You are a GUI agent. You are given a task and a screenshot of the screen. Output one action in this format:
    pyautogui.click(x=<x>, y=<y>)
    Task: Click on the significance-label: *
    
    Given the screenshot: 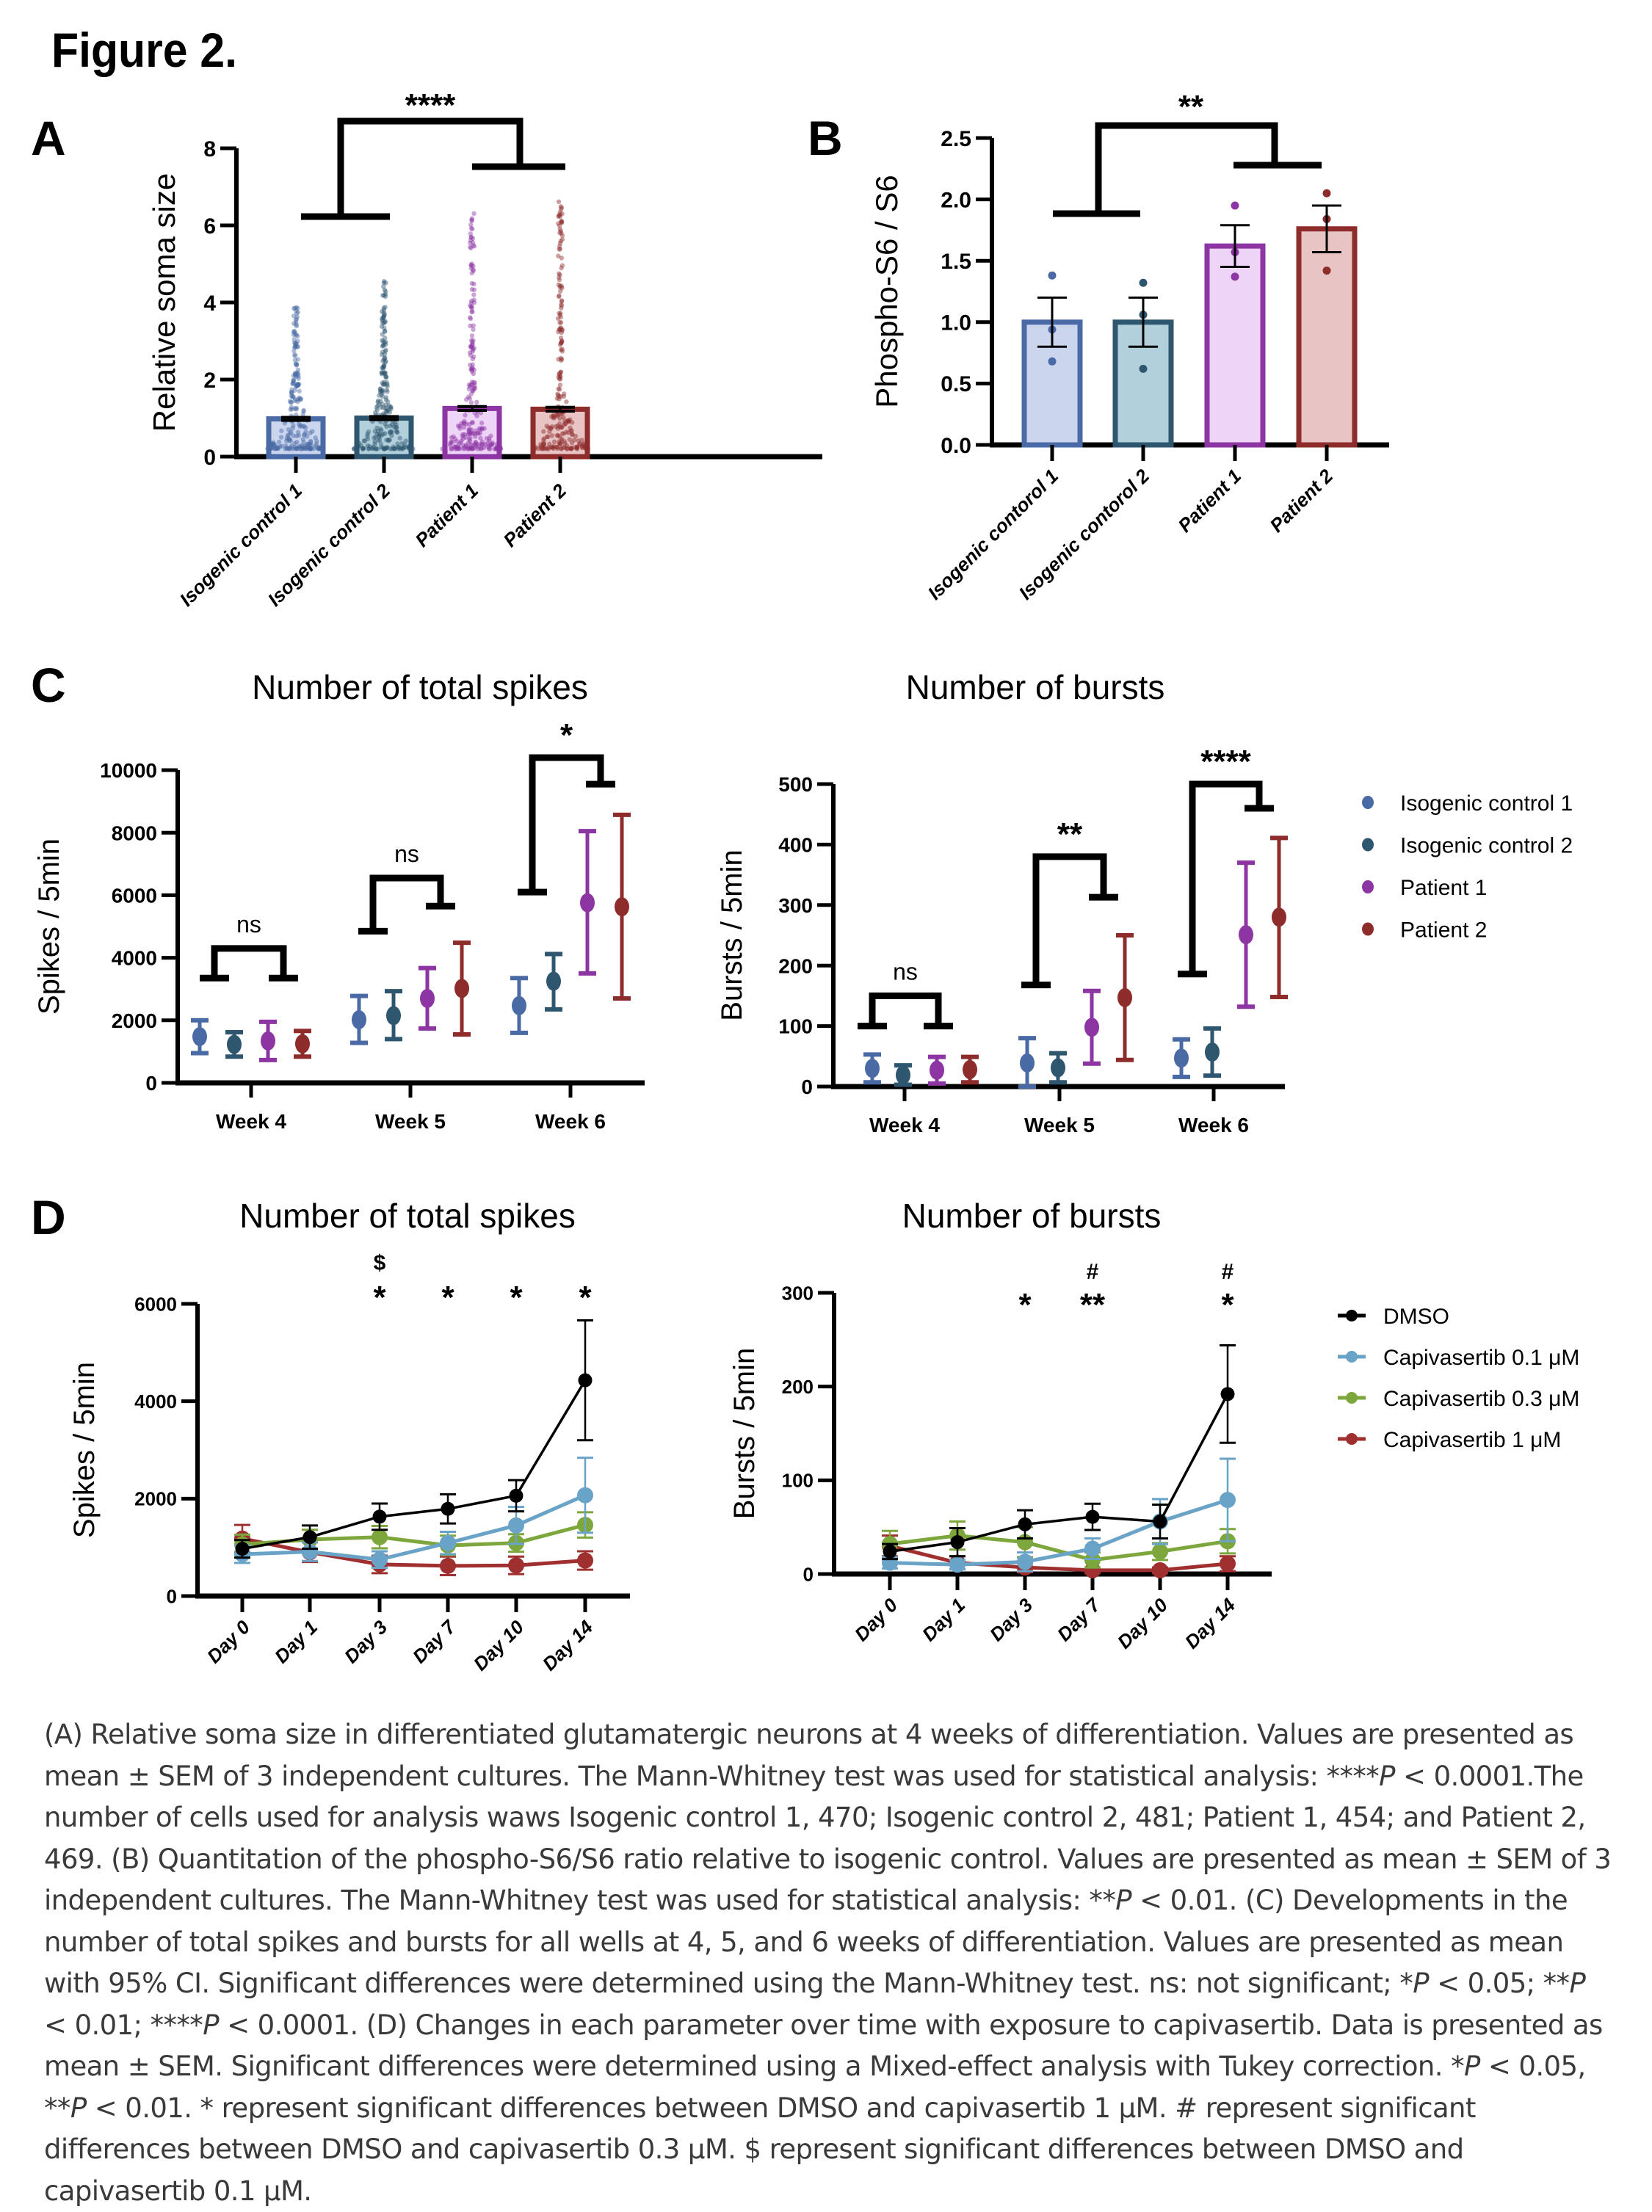 What is the action you would take?
    pyautogui.click(x=566, y=735)
    